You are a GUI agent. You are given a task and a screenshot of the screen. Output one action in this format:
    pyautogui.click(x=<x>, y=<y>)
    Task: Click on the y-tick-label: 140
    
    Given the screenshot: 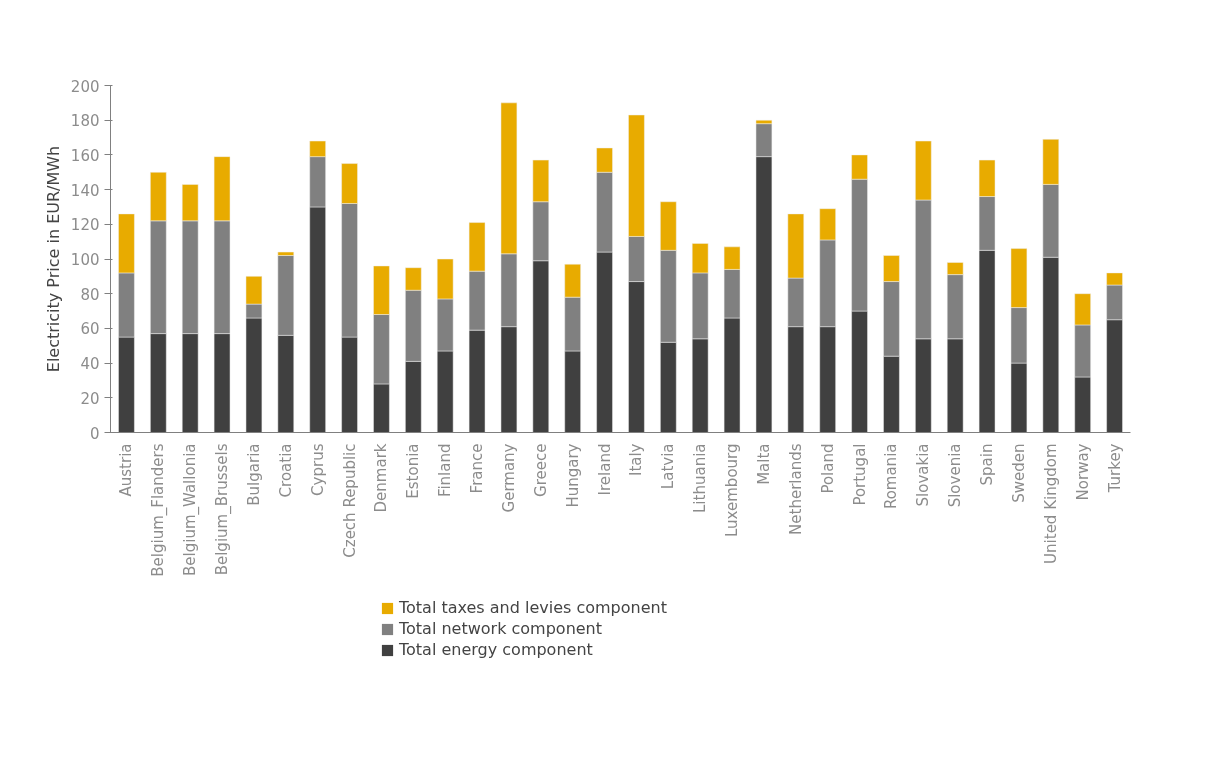 What is the action you would take?
    pyautogui.click(x=85, y=190)
    